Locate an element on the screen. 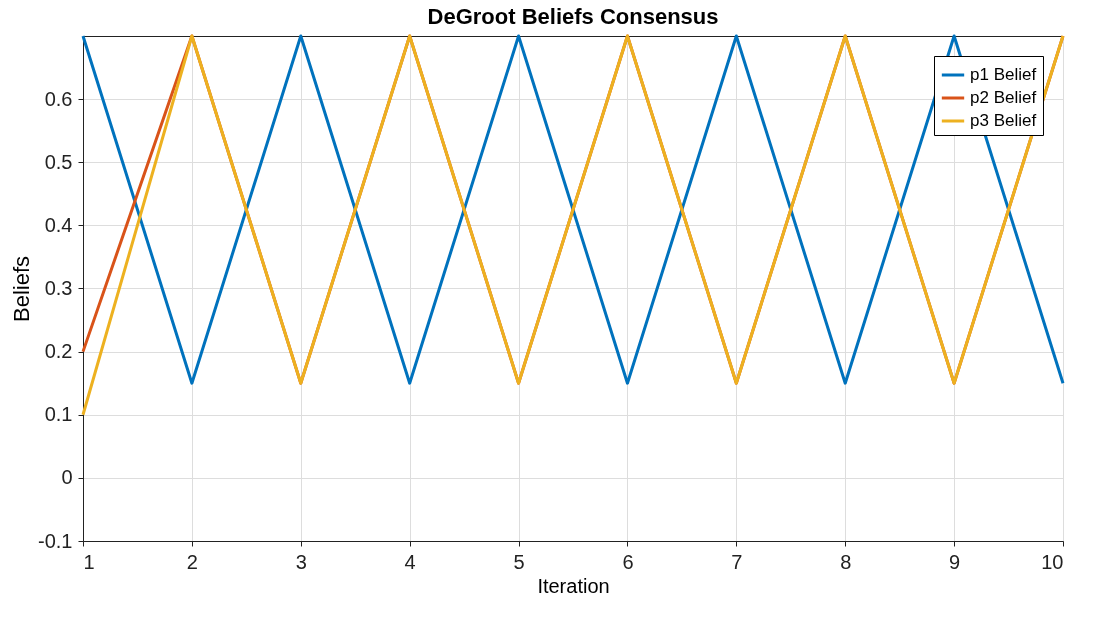  y-tick-label: 0.2 is located at coordinates (58, 351).